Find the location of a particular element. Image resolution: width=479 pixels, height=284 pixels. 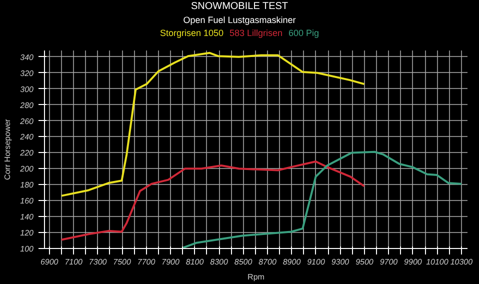

x-tick-label: 7900 is located at coordinates (171, 262).